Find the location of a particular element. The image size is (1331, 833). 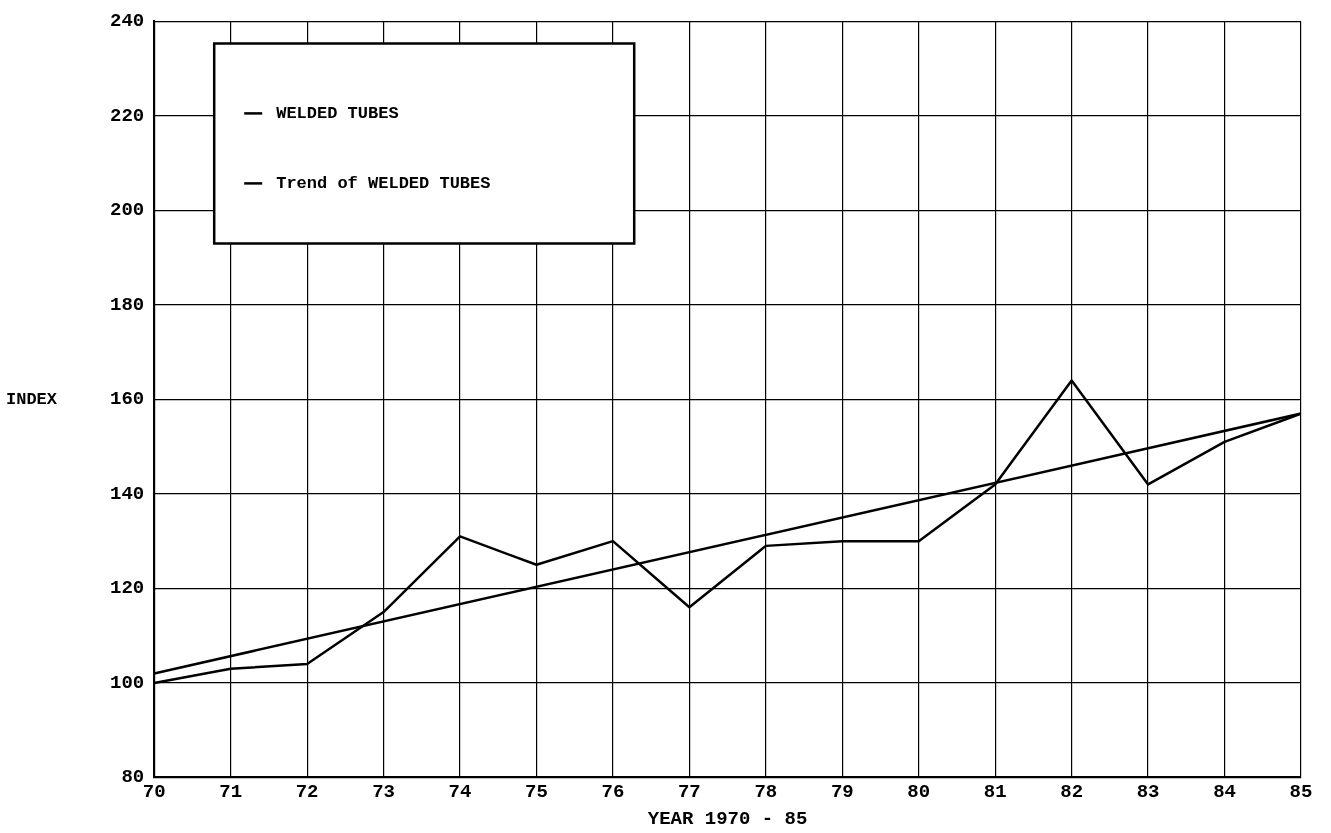

x-tick-label: 82 is located at coordinates (1072, 791).